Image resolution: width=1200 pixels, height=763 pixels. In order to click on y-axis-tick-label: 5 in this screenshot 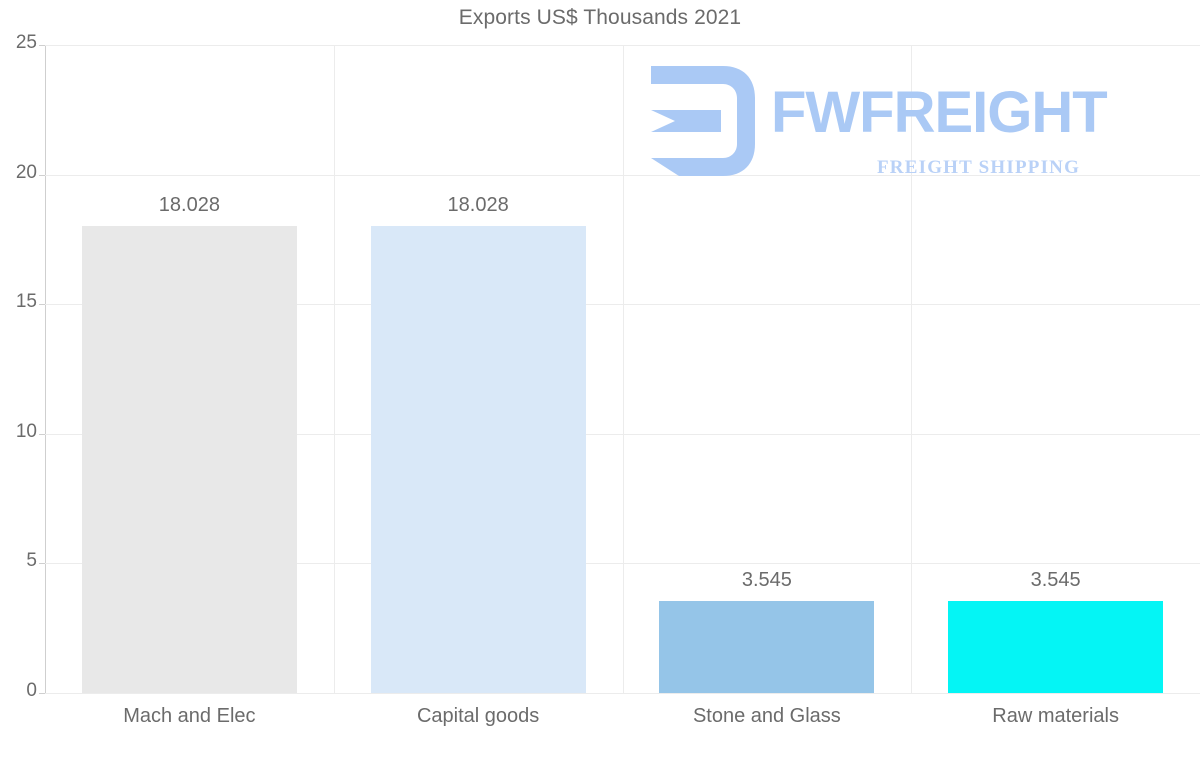, I will do `click(31, 561)`.